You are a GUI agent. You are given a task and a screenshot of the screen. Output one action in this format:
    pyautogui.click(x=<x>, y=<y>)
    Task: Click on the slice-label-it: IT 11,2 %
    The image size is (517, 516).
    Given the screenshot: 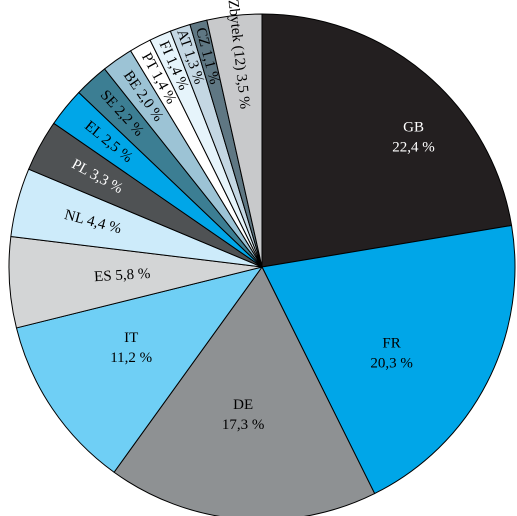 What is the action you would take?
    pyautogui.click(x=131, y=348)
    